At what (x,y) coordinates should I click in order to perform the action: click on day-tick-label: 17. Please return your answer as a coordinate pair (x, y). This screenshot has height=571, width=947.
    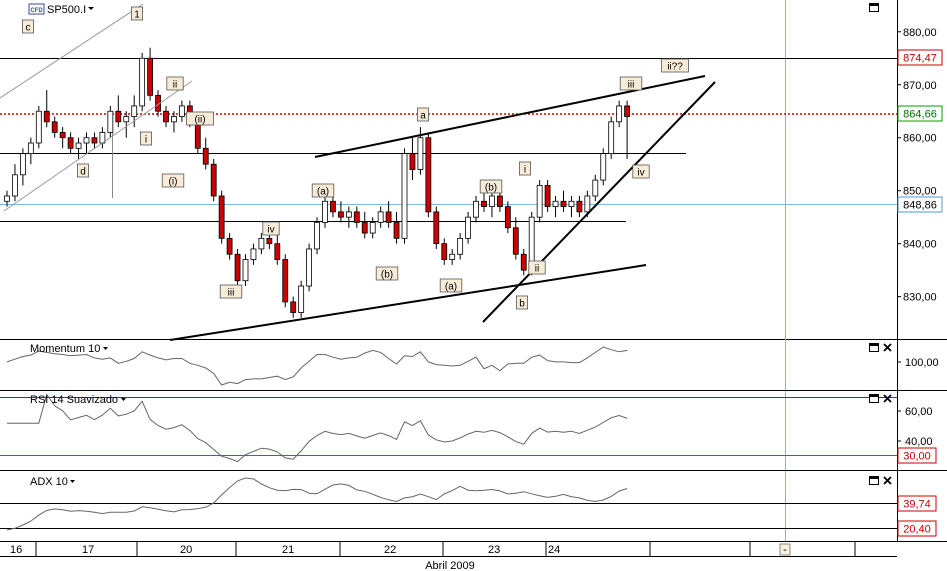
    Looking at the image, I should click on (88, 550).